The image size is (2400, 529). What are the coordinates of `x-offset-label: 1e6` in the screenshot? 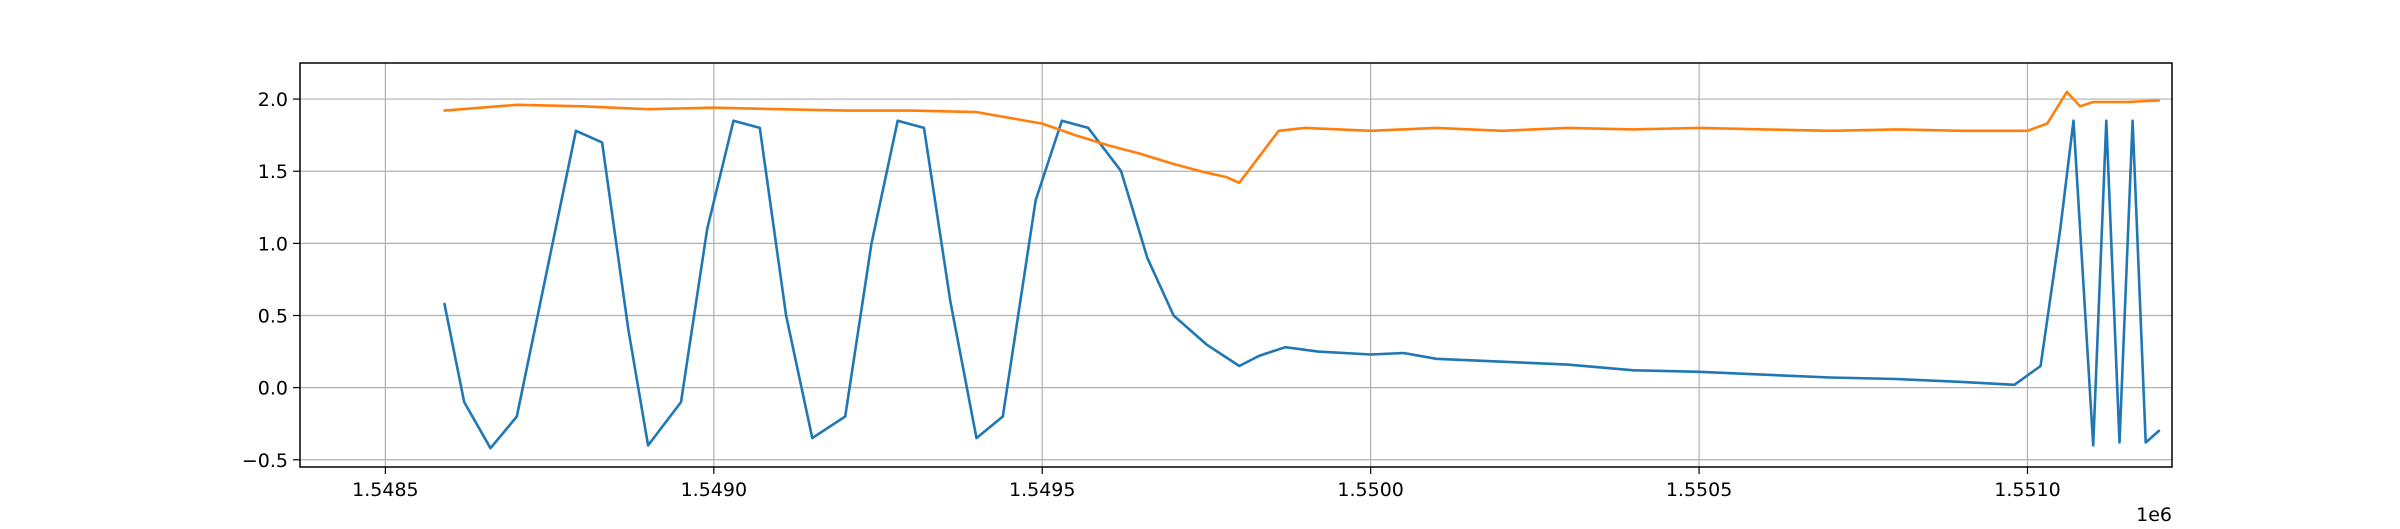 It's located at (2154, 514).